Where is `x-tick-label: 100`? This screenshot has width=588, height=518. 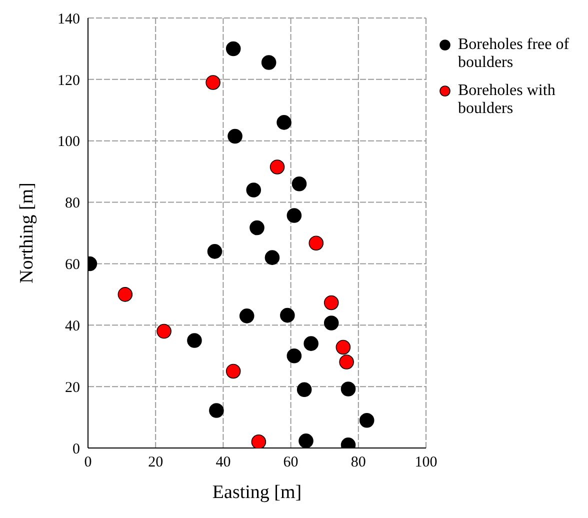 x-tick-label: 100 is located at coordinates (426, 462).